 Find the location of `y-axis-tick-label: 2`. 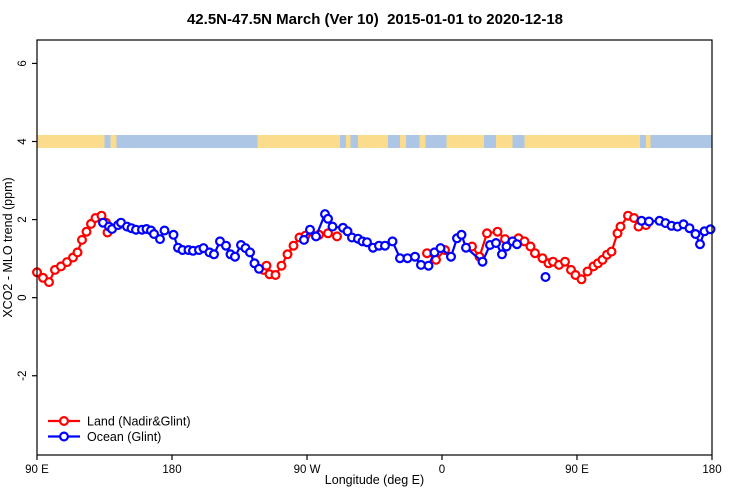

y-axis-tick-label: 2 is located at coordinates (23, 219).